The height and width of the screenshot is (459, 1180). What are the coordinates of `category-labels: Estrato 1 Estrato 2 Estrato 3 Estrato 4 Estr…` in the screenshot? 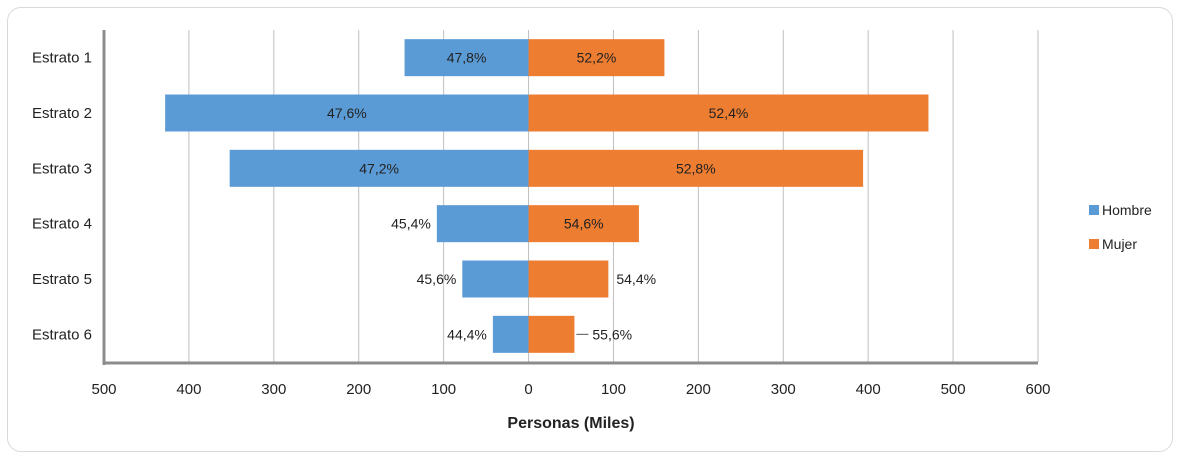 It's located at (62, 197).